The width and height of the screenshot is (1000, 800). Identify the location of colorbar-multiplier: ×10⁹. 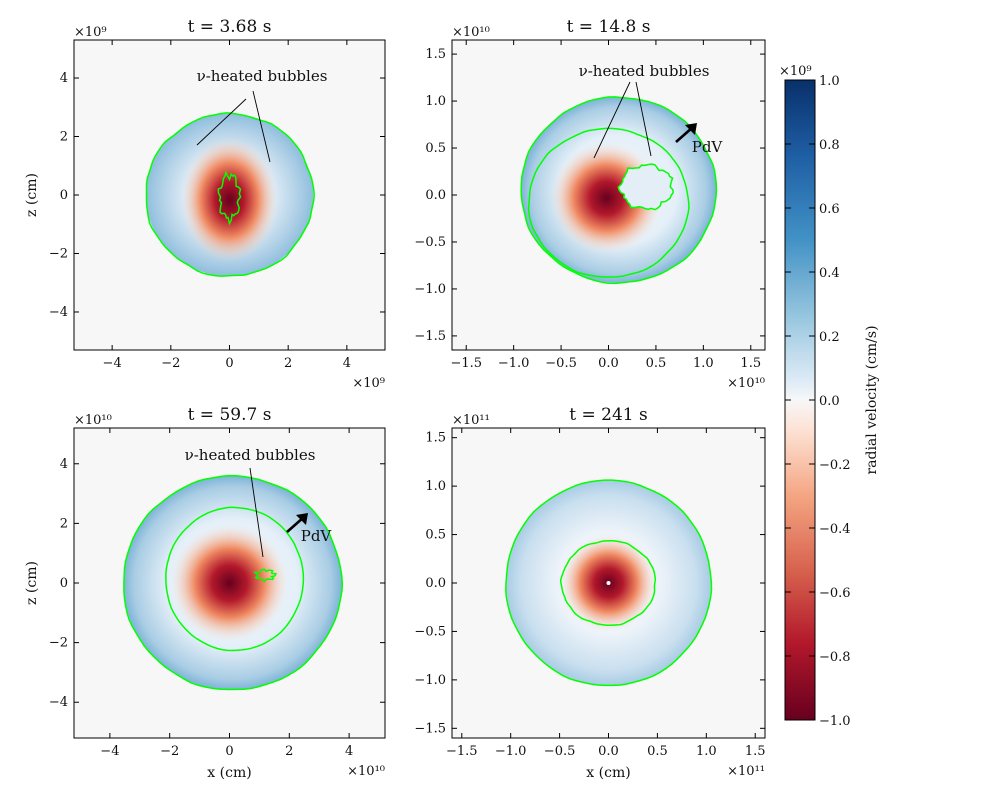
(795, 71).